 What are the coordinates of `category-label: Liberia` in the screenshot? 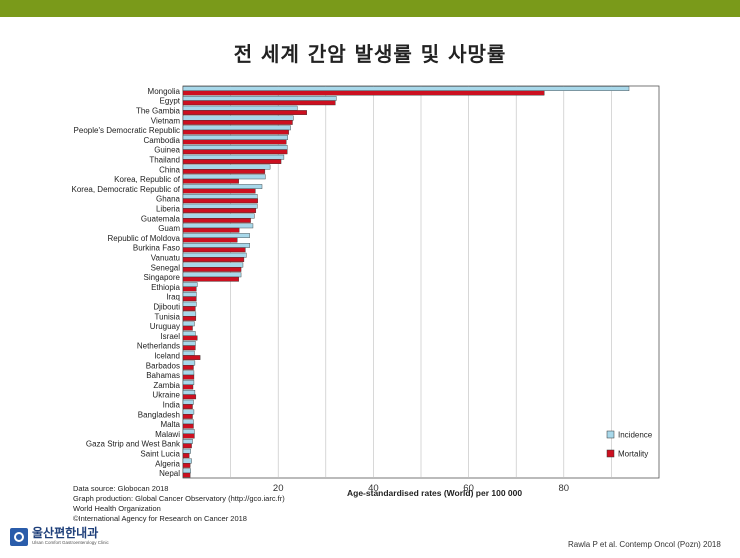 It's located at (168, 209).